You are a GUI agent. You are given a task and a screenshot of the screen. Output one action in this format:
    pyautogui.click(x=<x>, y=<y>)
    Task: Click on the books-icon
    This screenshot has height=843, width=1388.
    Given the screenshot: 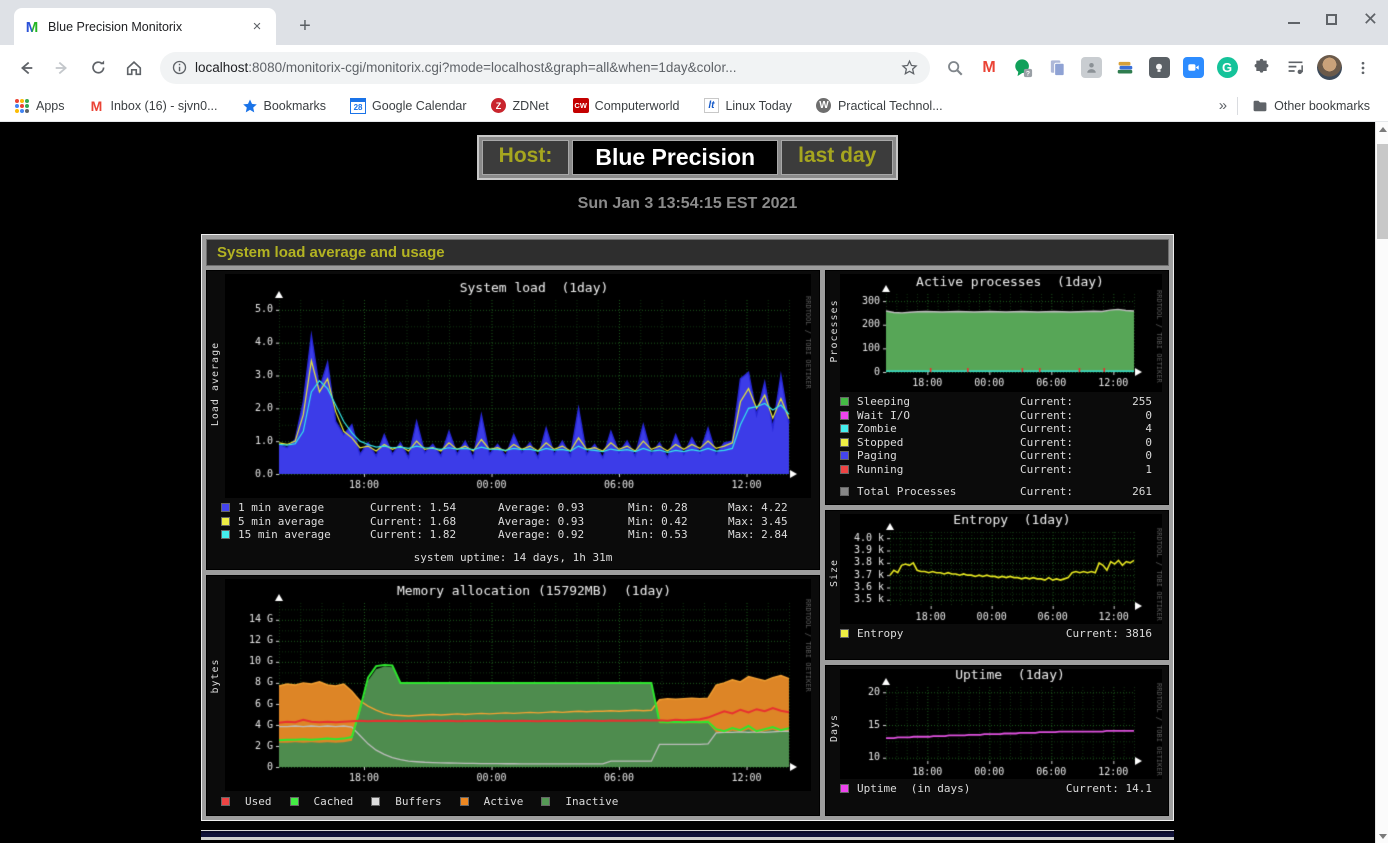 What is the action you would take?
    pyautogui.click(x=1125, y=68)
    